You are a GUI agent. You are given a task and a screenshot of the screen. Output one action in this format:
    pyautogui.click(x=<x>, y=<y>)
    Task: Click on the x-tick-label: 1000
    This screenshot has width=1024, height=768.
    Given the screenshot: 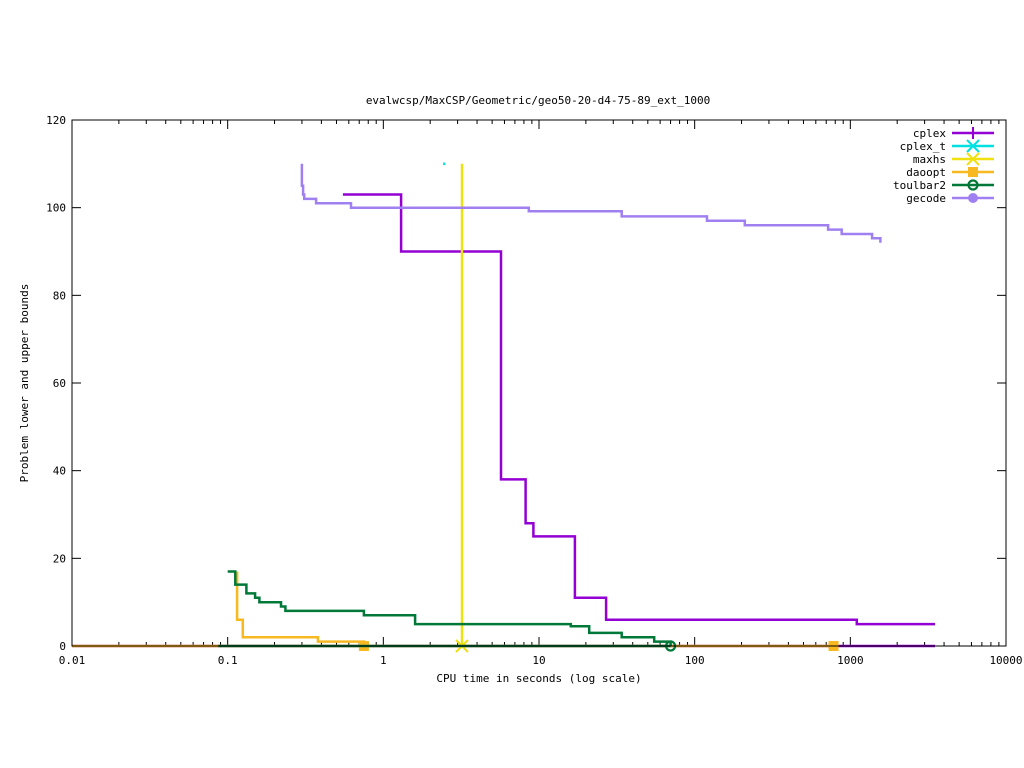 What is the action you would take?
    pyautogui.click(x=850, y=660)
    